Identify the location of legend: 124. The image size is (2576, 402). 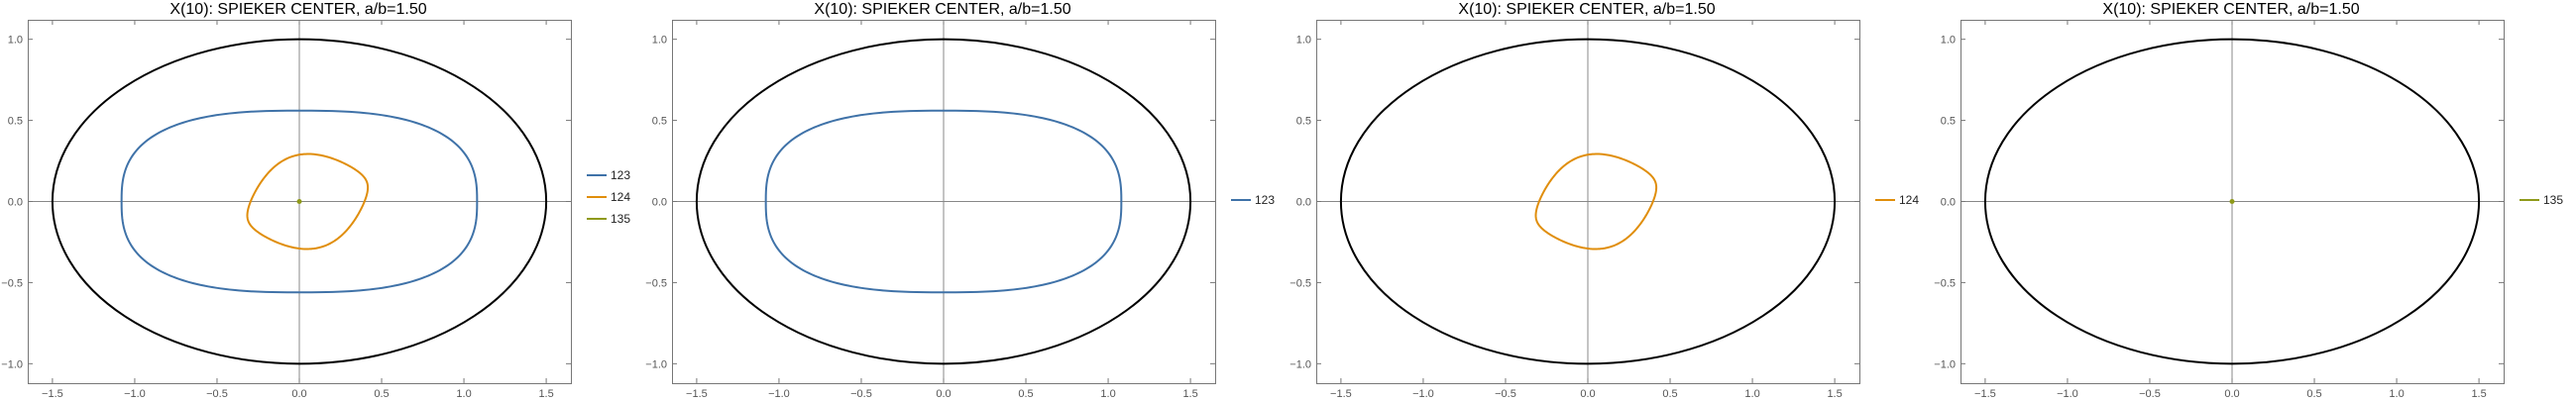
(1903, 203).